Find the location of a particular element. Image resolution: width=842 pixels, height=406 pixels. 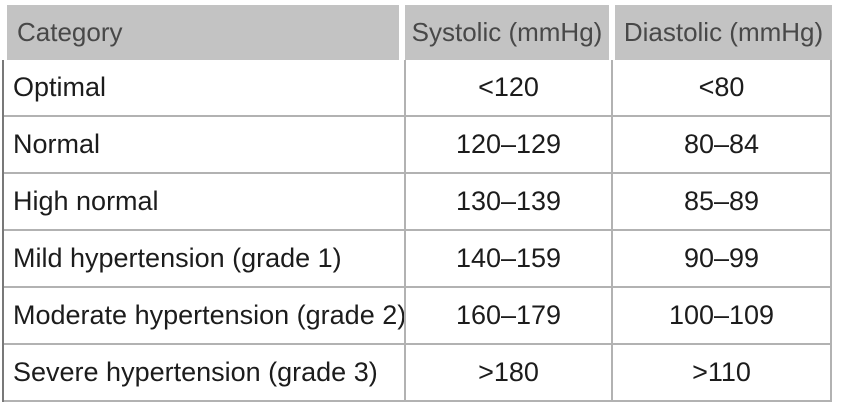

systolic-cell: 140–159 is located at coordinates (507, 258).